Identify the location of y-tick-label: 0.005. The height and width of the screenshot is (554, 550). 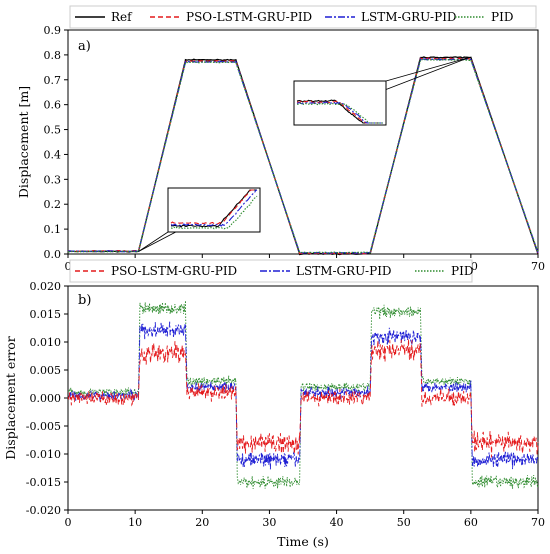
(46, 370).